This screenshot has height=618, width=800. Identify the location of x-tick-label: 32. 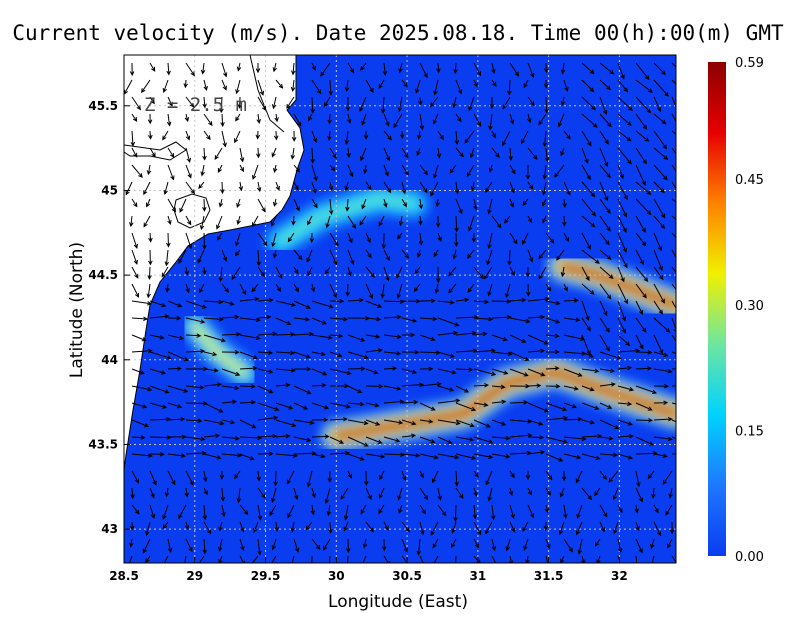
(619, 576).